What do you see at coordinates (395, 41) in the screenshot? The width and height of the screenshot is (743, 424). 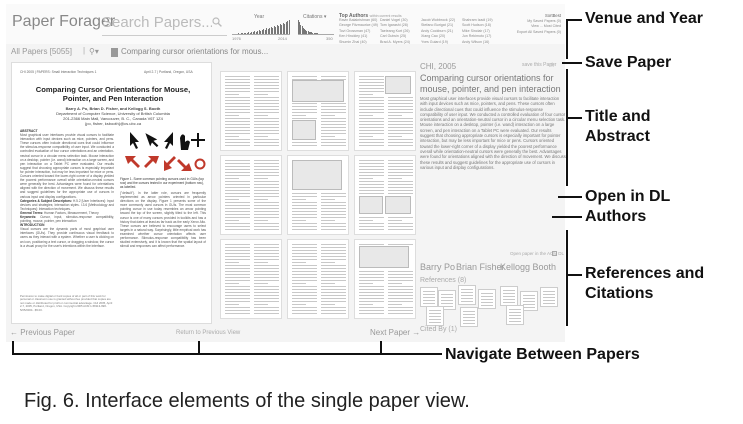 I see `author-item: Brad A. Myers (24)` at bounding box center [395, 41].